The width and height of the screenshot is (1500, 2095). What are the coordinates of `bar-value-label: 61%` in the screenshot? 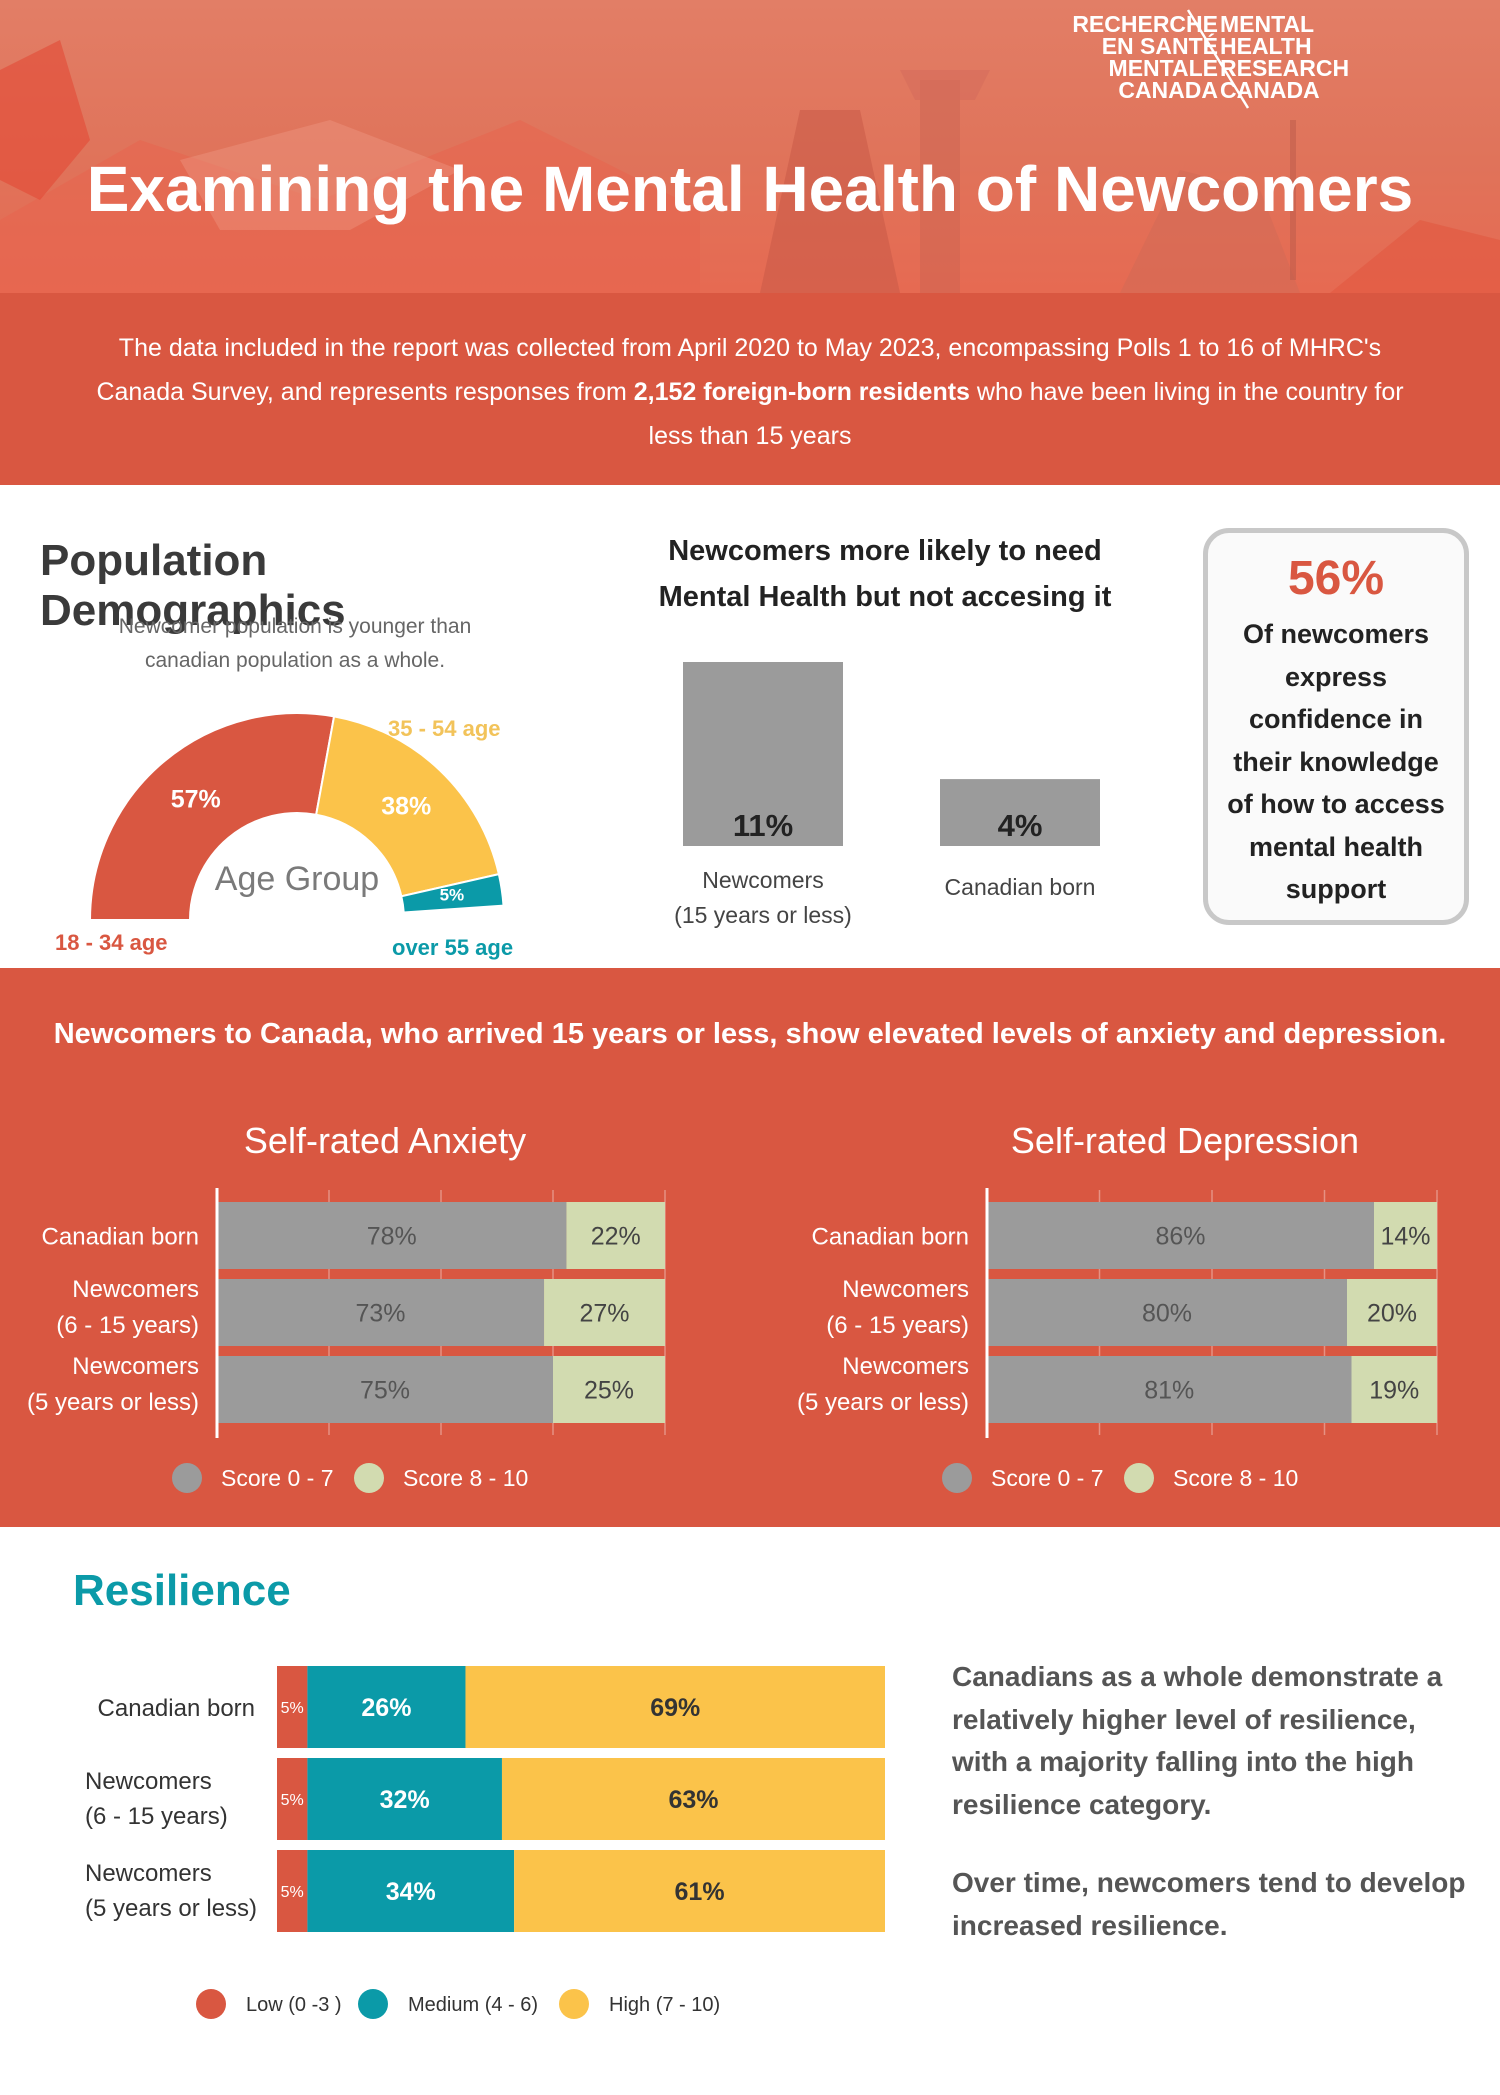 It's located at (700, 1892).